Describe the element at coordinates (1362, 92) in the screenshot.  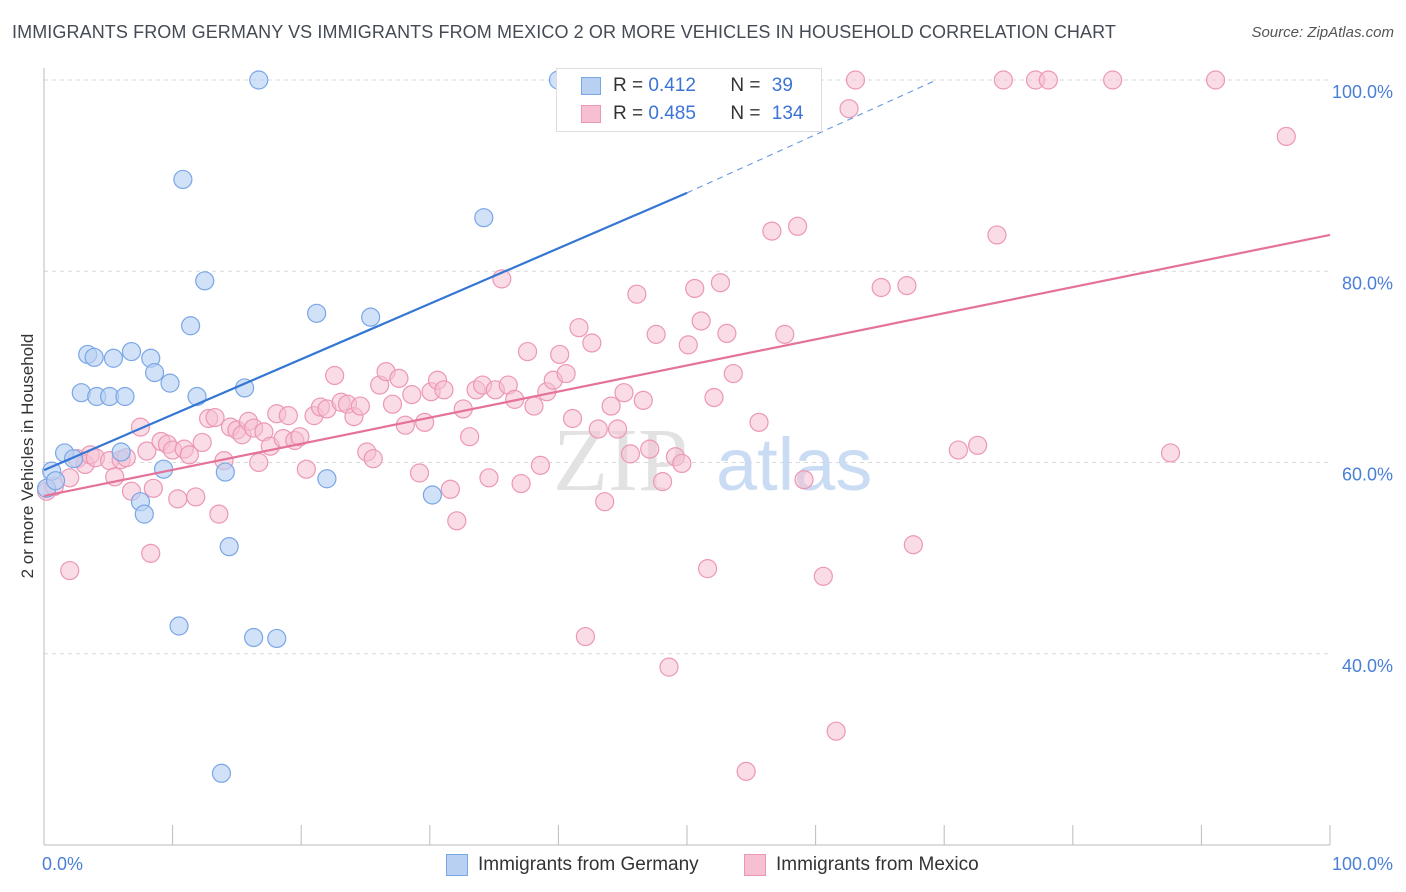
I see `y-tick-label: 100.0%` at that location.